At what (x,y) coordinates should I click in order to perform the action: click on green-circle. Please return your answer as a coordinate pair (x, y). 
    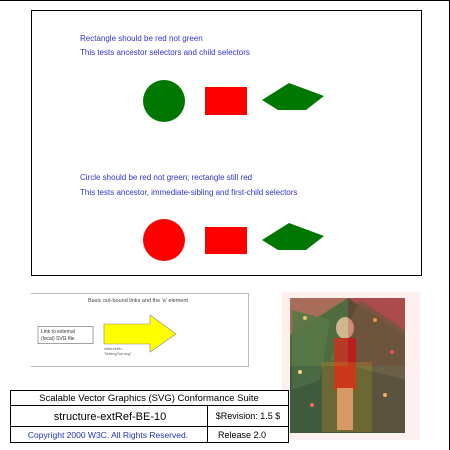
    Looking at the image, I should click on (164, 101).